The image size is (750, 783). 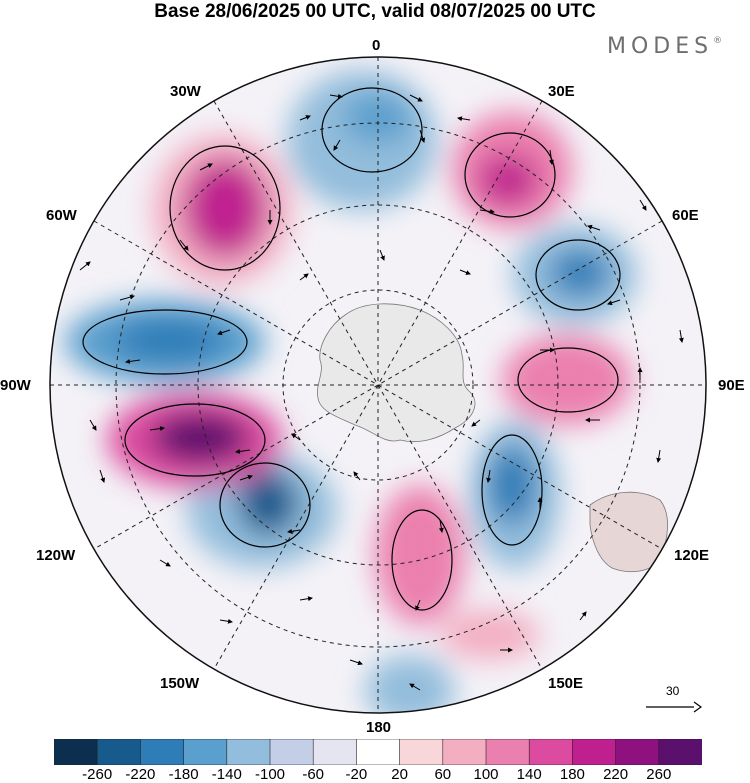 What do you see at coordinates (567, 380) in the screenshot?
I see `anomaly-pos-90e` at bounding box center [567, 380].